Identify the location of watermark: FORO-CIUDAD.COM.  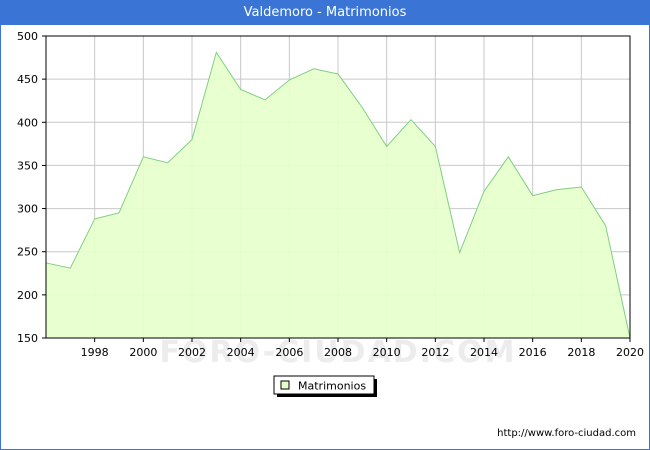
(338, 352).